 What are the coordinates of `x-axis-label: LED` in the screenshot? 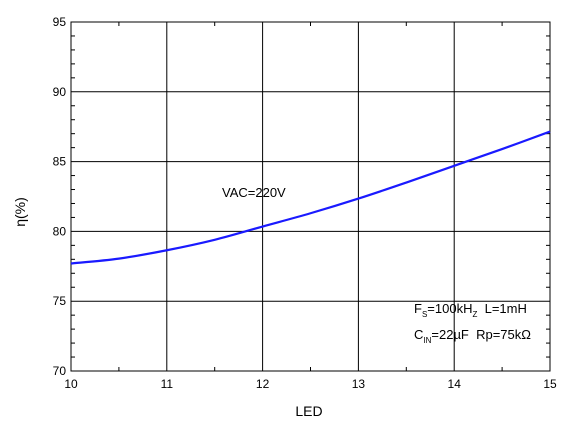 It's located at (308, 411).